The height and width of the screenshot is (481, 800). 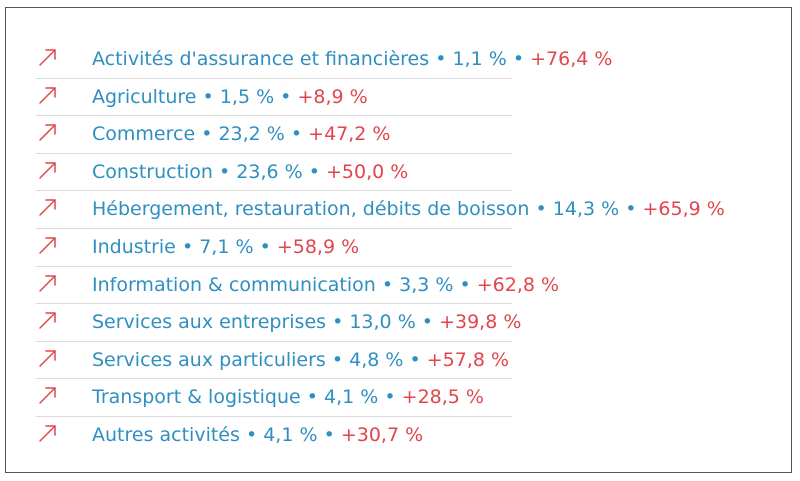 I want to click on sector-growth: +39,8 %, so click(x=480, y=322).